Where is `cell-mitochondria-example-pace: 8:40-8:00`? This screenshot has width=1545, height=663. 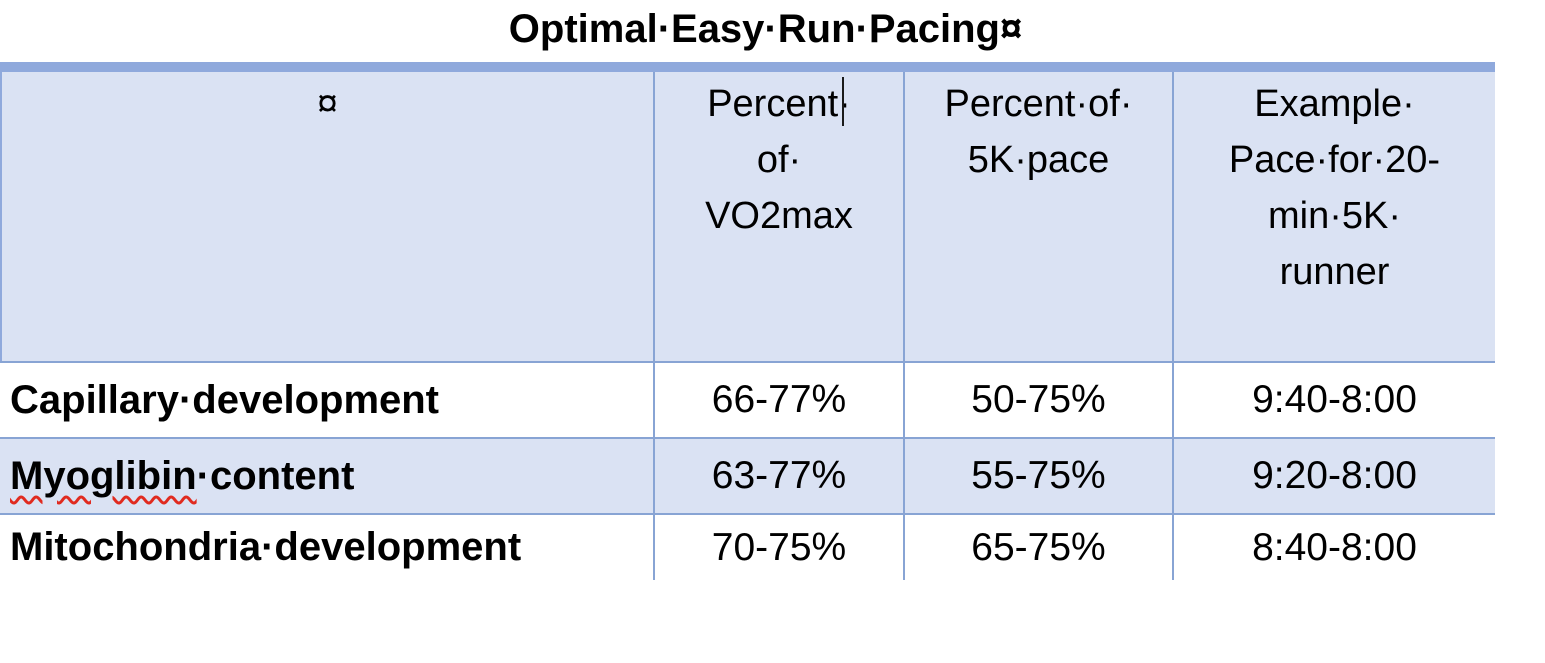 cell-mitochondria-example-pace: 8:40-8:00 is located at coordinates (1333, 546).